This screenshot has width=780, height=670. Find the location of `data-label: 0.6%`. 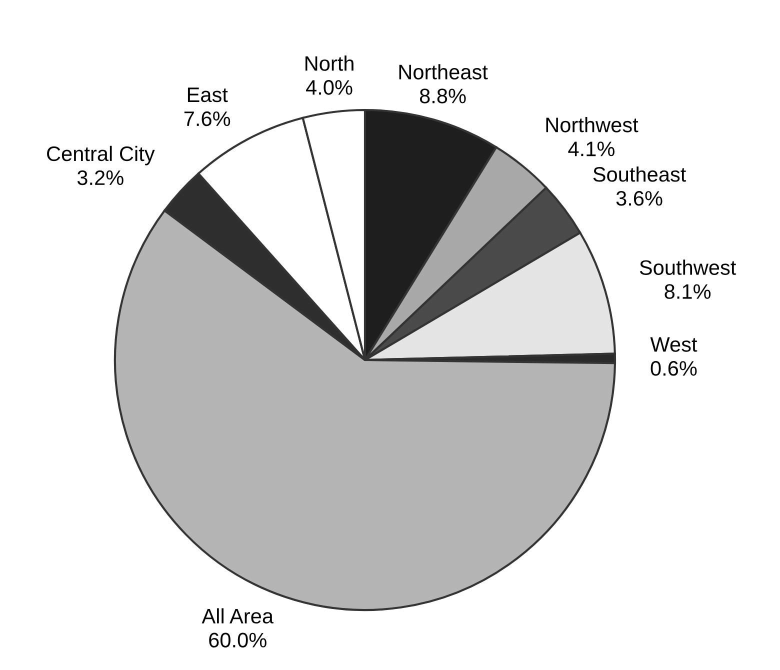

data-label: 0.6% is located at coordinates (673, 368).